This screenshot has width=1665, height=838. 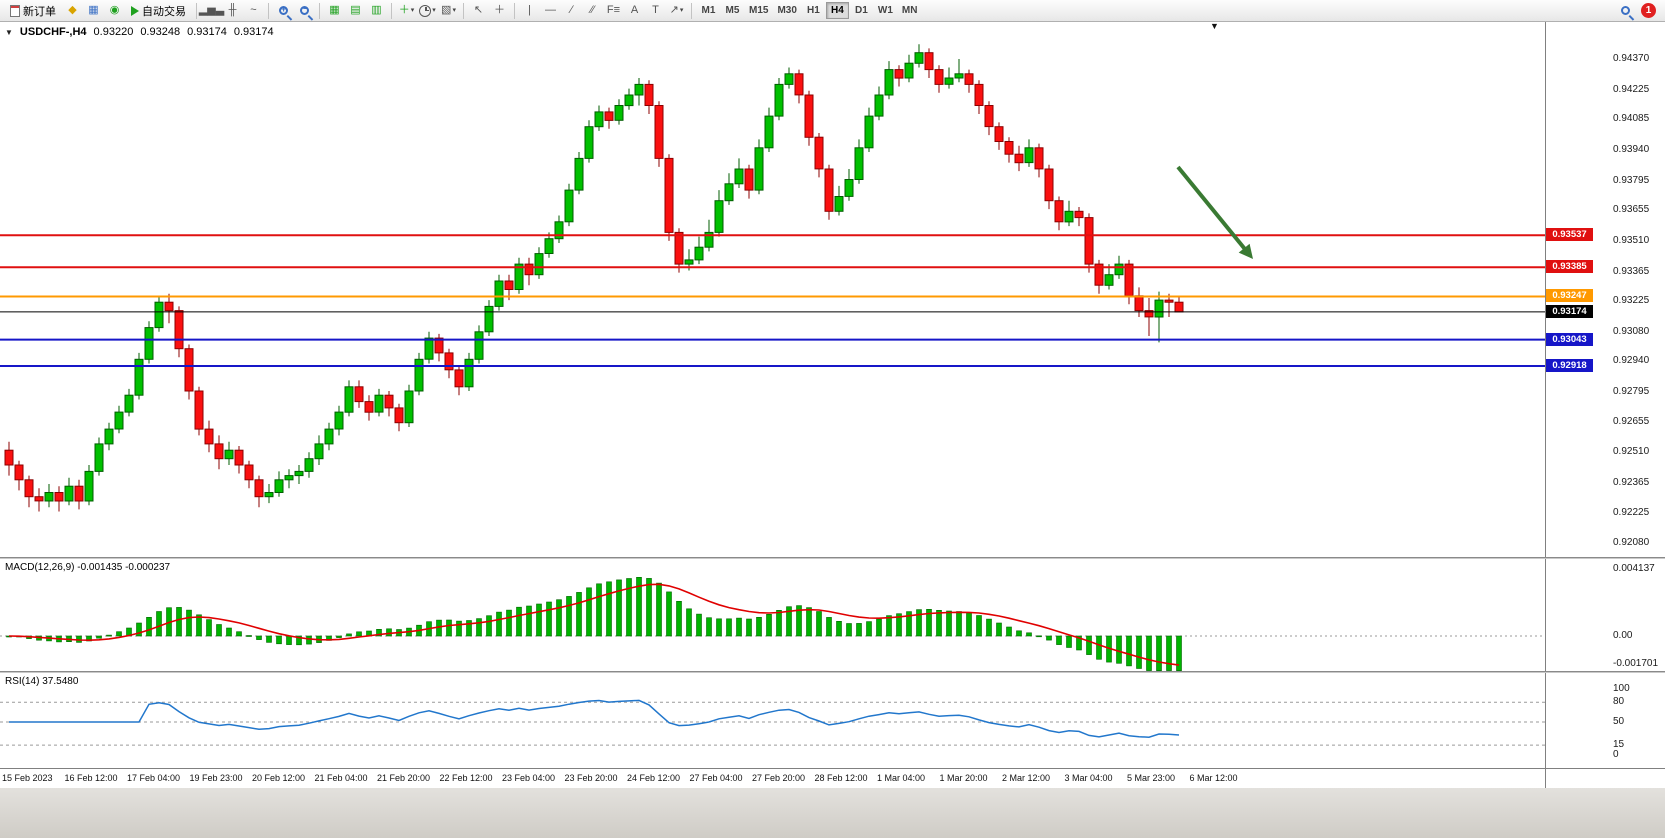 What do you see at coordinates (1214, 26) in the screenshot?
I see `chart-shift-marker: ▼` at bounding box center [1214, 26].